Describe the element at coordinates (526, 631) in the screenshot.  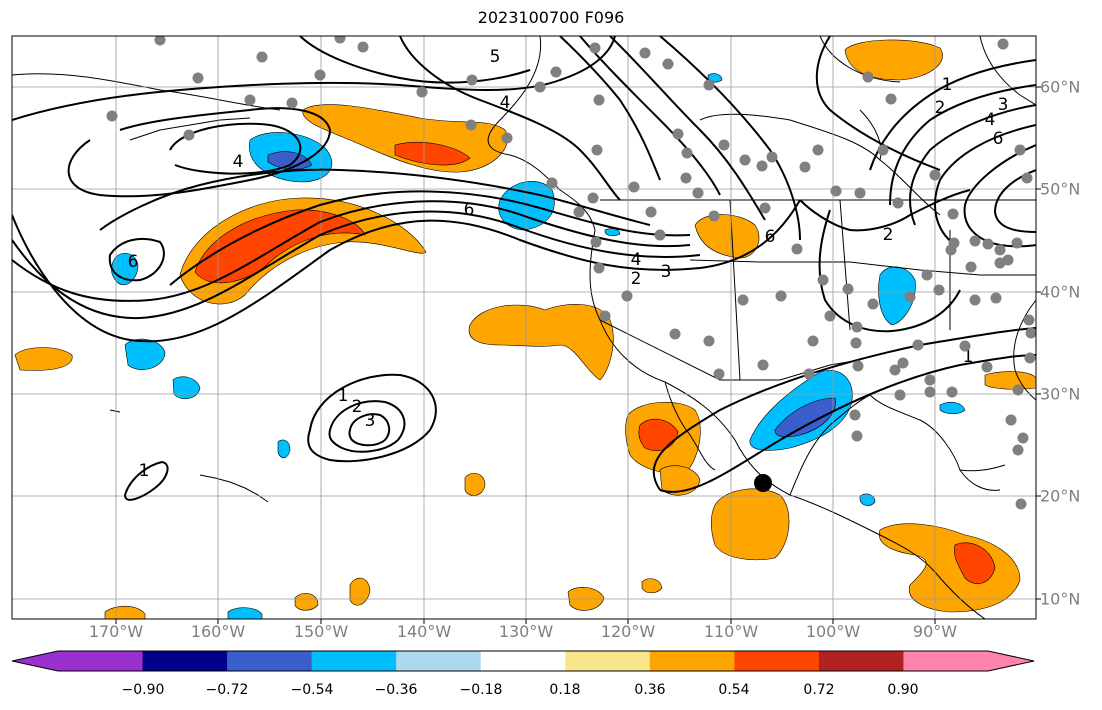
I see `lon-label: 130°W` at that location.